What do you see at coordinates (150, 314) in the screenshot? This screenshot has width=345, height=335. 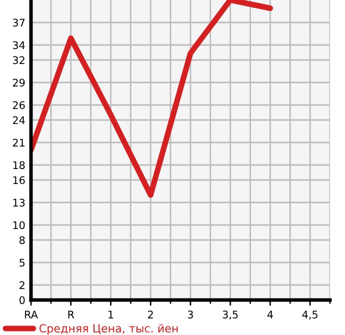 I see `x-tick-label: 2` at bounding box center [150, 314].